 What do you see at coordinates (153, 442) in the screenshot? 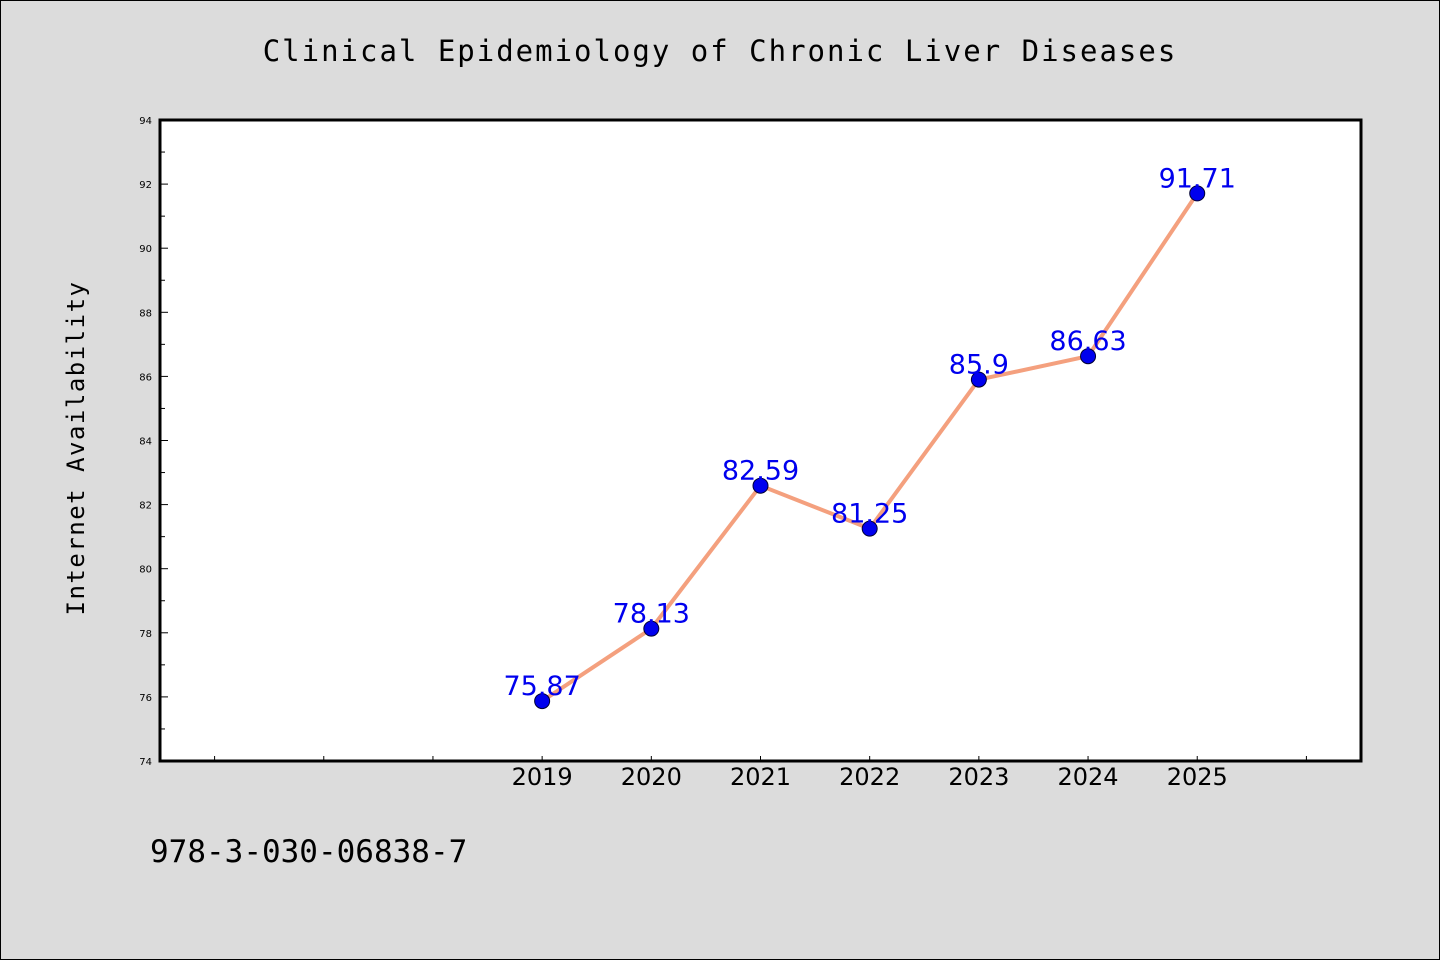
I see `y-axis: 74 76 78 80 82 84 86 88 90 92 94` at bounding box center [153, 442].